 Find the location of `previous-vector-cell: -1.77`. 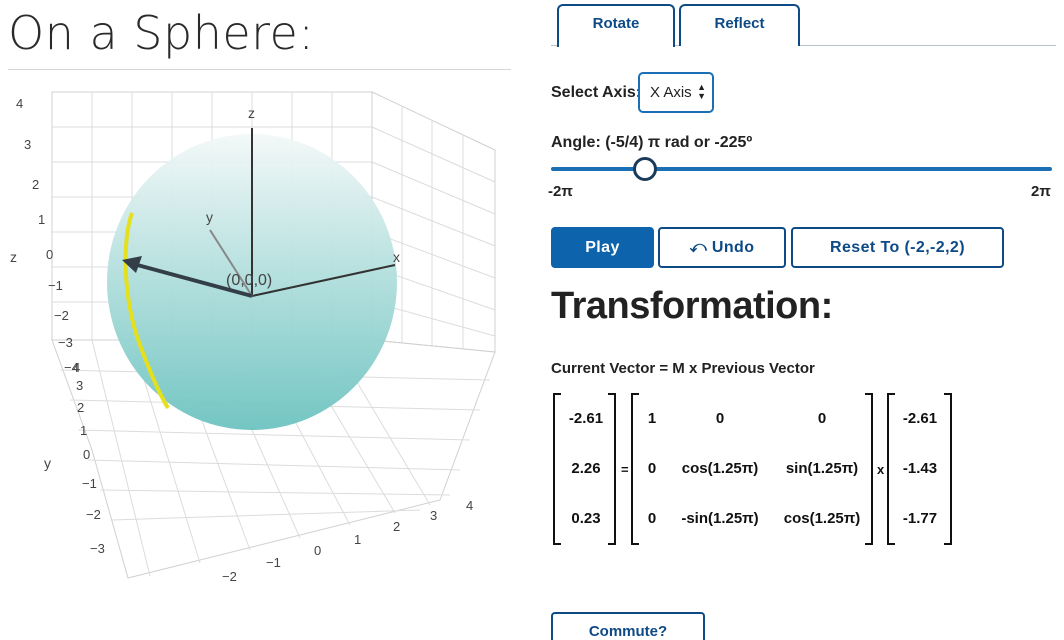

previous-vector-cell: -1.77 is located at coordinates (920, 518).